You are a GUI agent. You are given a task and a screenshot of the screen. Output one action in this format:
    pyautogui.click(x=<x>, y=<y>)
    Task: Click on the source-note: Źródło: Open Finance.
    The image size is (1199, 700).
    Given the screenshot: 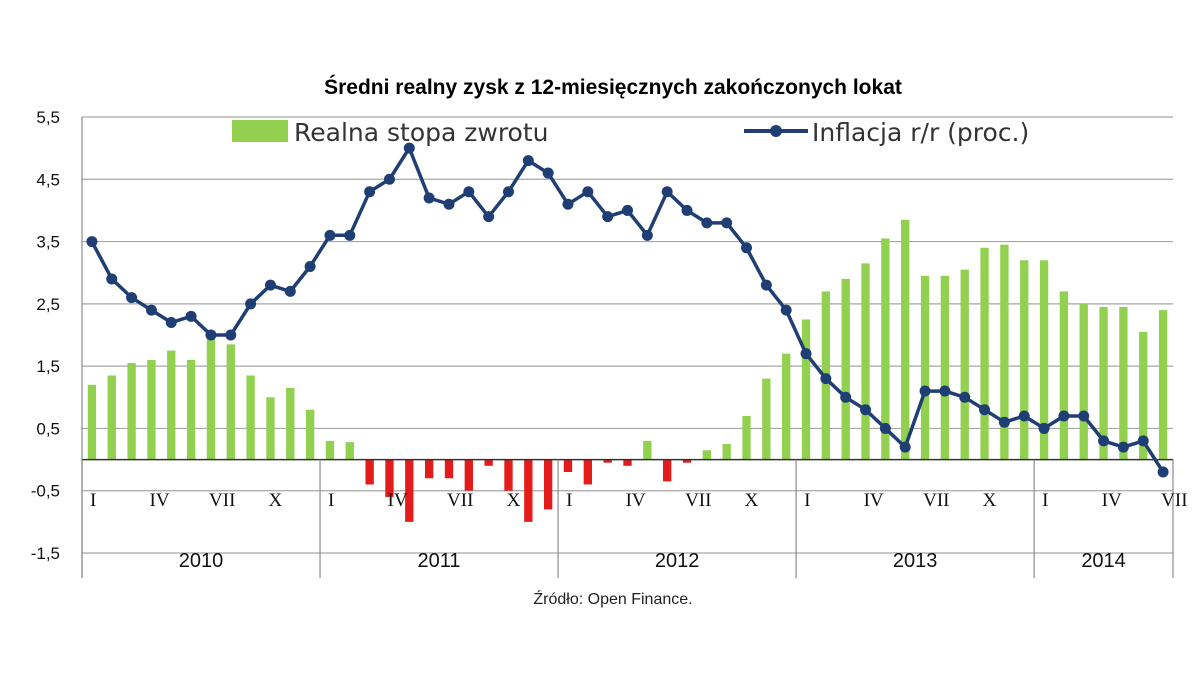 What is the action you would take?
    pyautogui.click(x=612, y=598)
    